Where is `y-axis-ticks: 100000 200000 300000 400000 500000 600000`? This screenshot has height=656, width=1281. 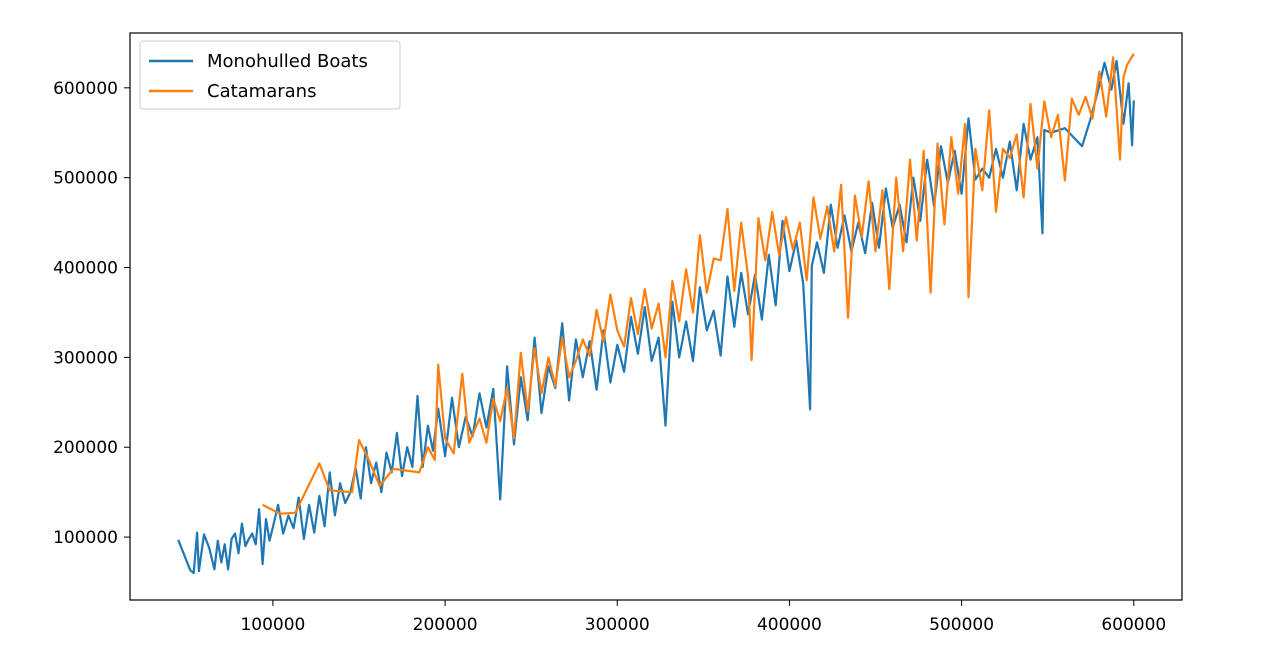
y-axis-ticks: 100000 200000 300000 400000 500000 600000 is located at coordinates (91, 313).